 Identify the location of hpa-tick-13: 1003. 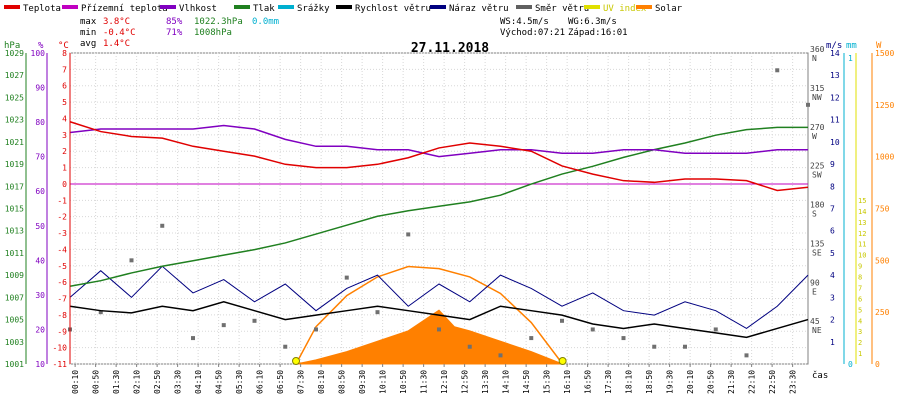
(14, 342).